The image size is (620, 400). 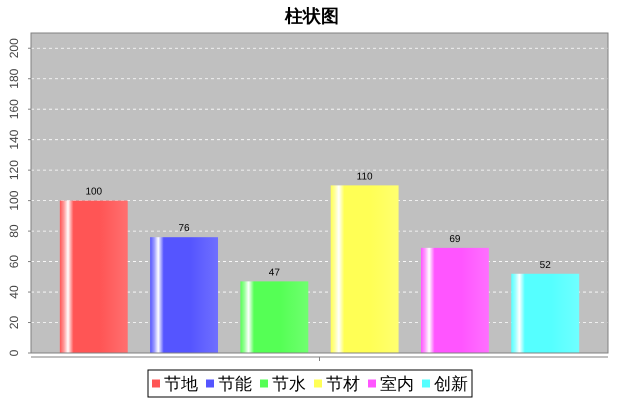 I want to click on y-tick-label: 120, so click(x=14, y=170).